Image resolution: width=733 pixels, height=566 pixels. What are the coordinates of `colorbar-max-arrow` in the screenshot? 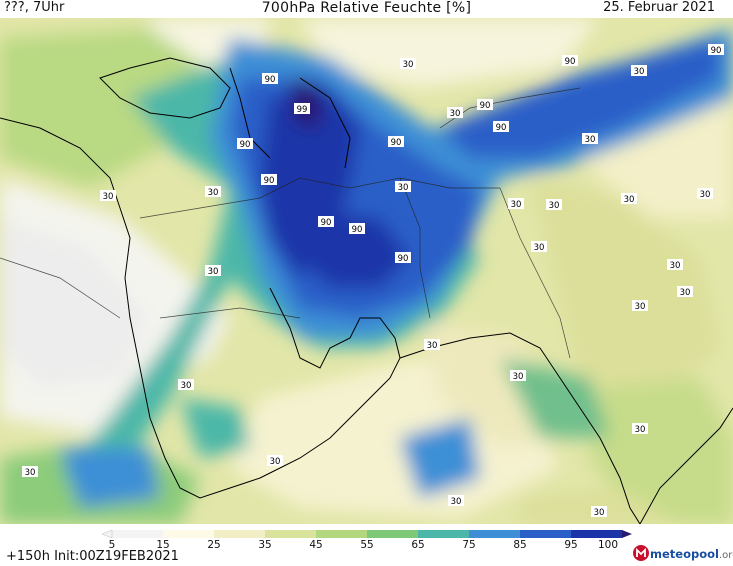 It's located at (627, 534).